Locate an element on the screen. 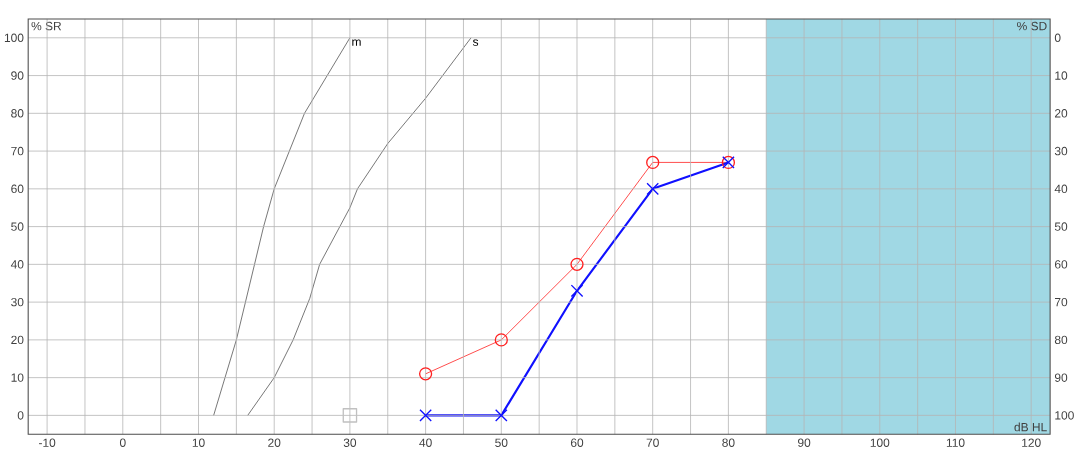 This screenshot has width=1080, height=467. y2-tick-label: 50 is located at coordinates (1061, 226).